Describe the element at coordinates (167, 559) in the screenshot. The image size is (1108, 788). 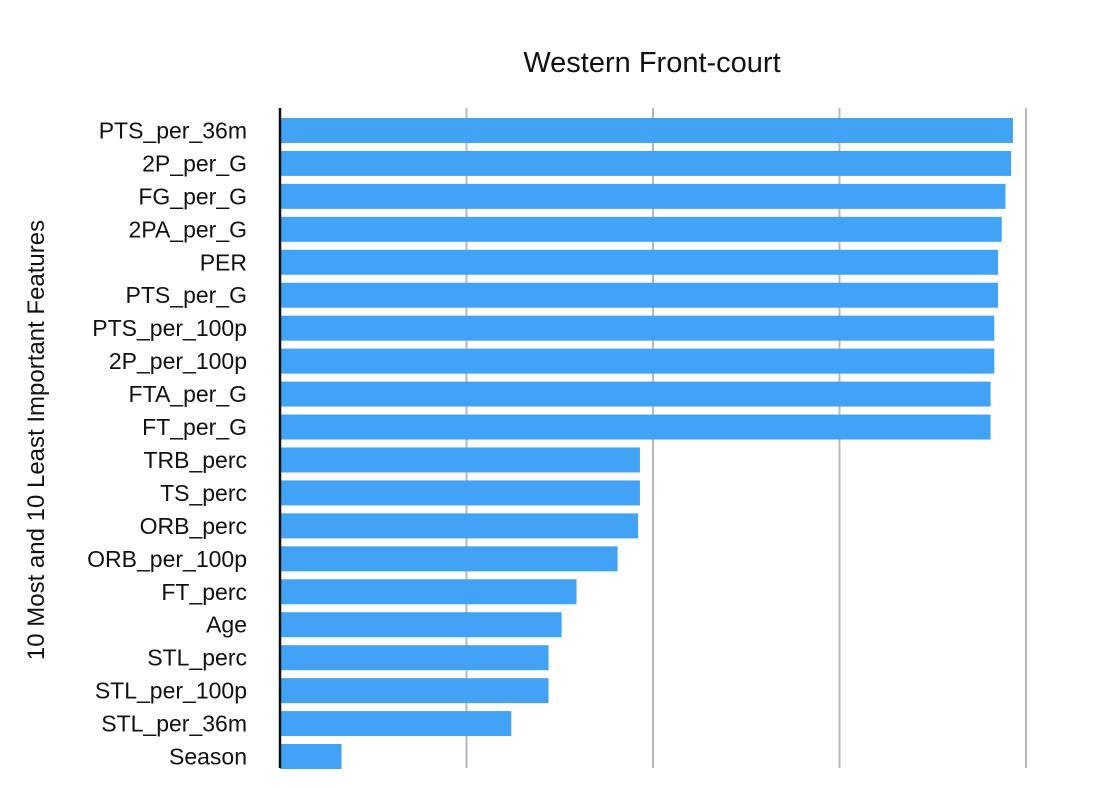
I see `category-label: ORB_per_100p` at that location.